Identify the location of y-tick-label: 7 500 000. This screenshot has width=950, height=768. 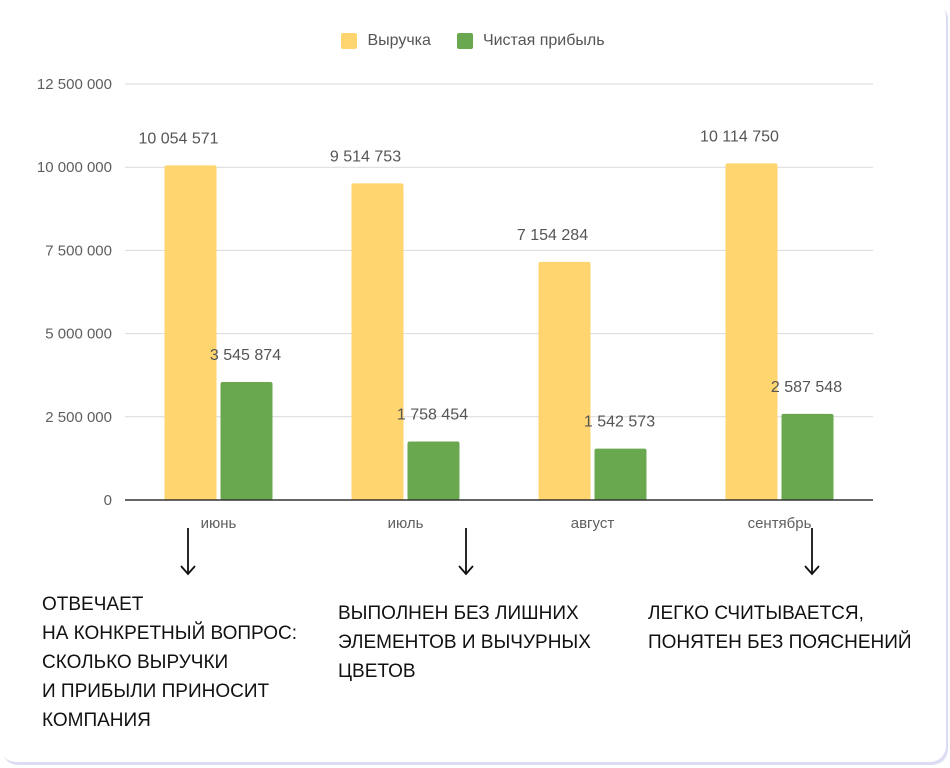
(78, 250).